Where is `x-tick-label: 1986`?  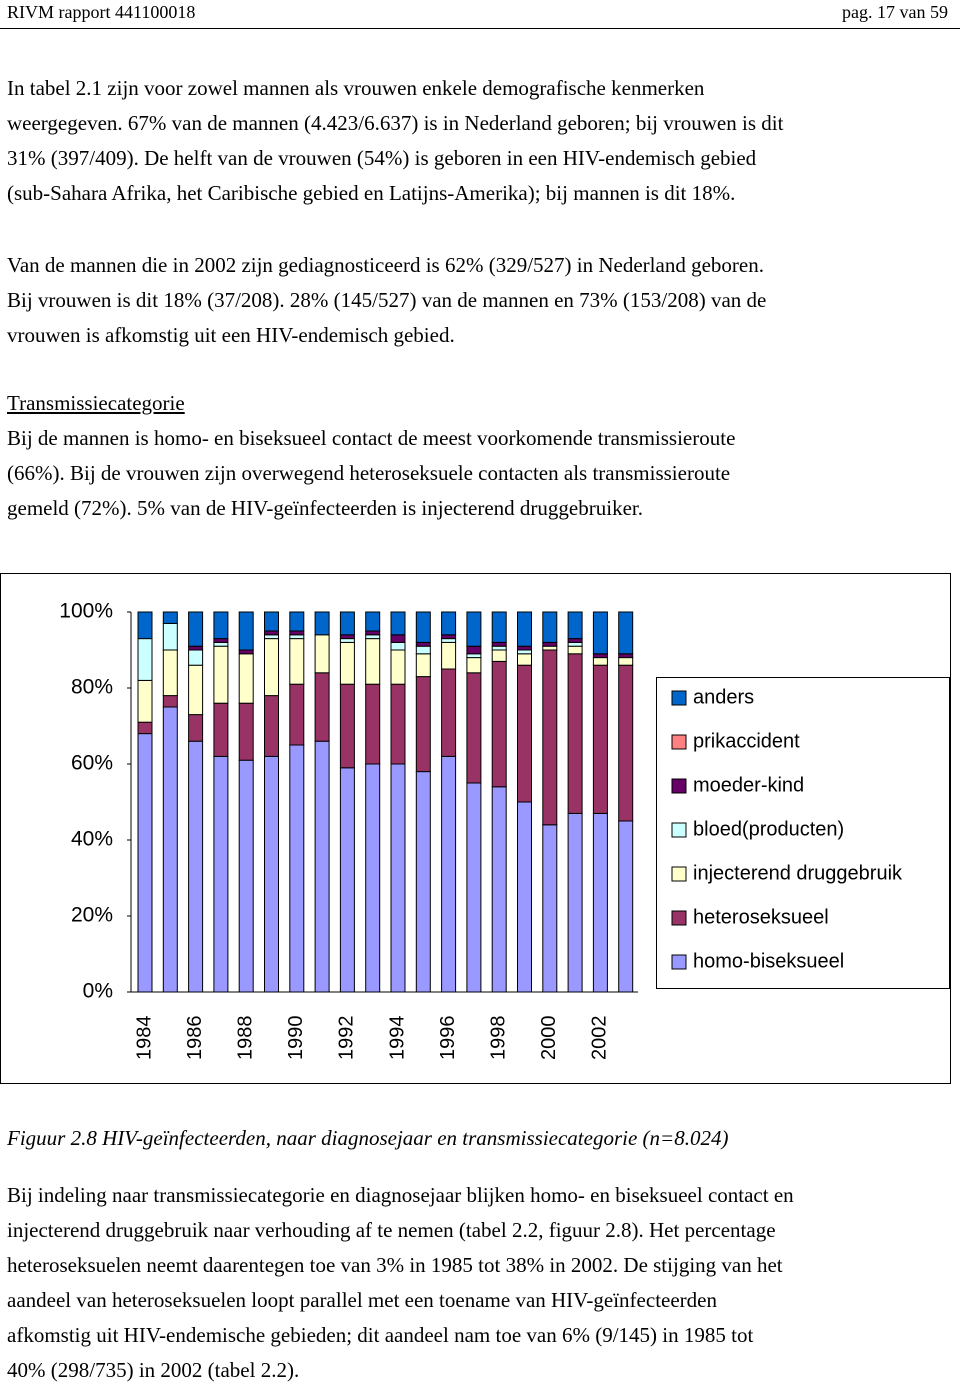 x-tick-label: 1986 is located at coordinates (195, 1038).